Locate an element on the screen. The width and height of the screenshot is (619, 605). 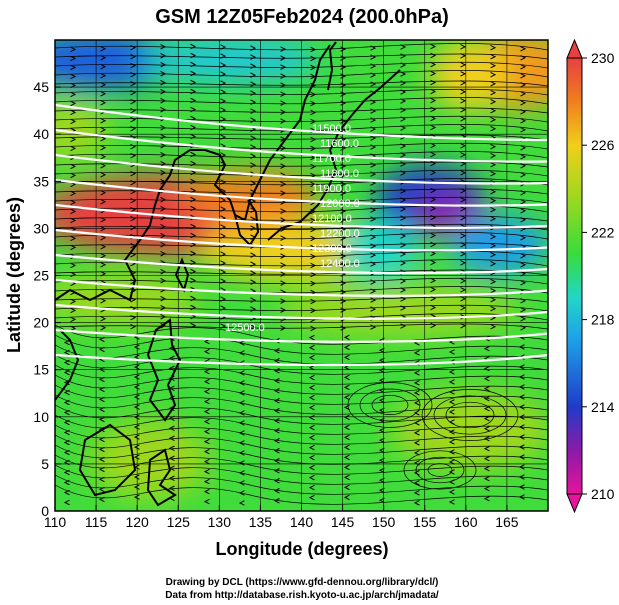
x-axis-label: Longitude (degrees) is located at coordinates (301, 549).